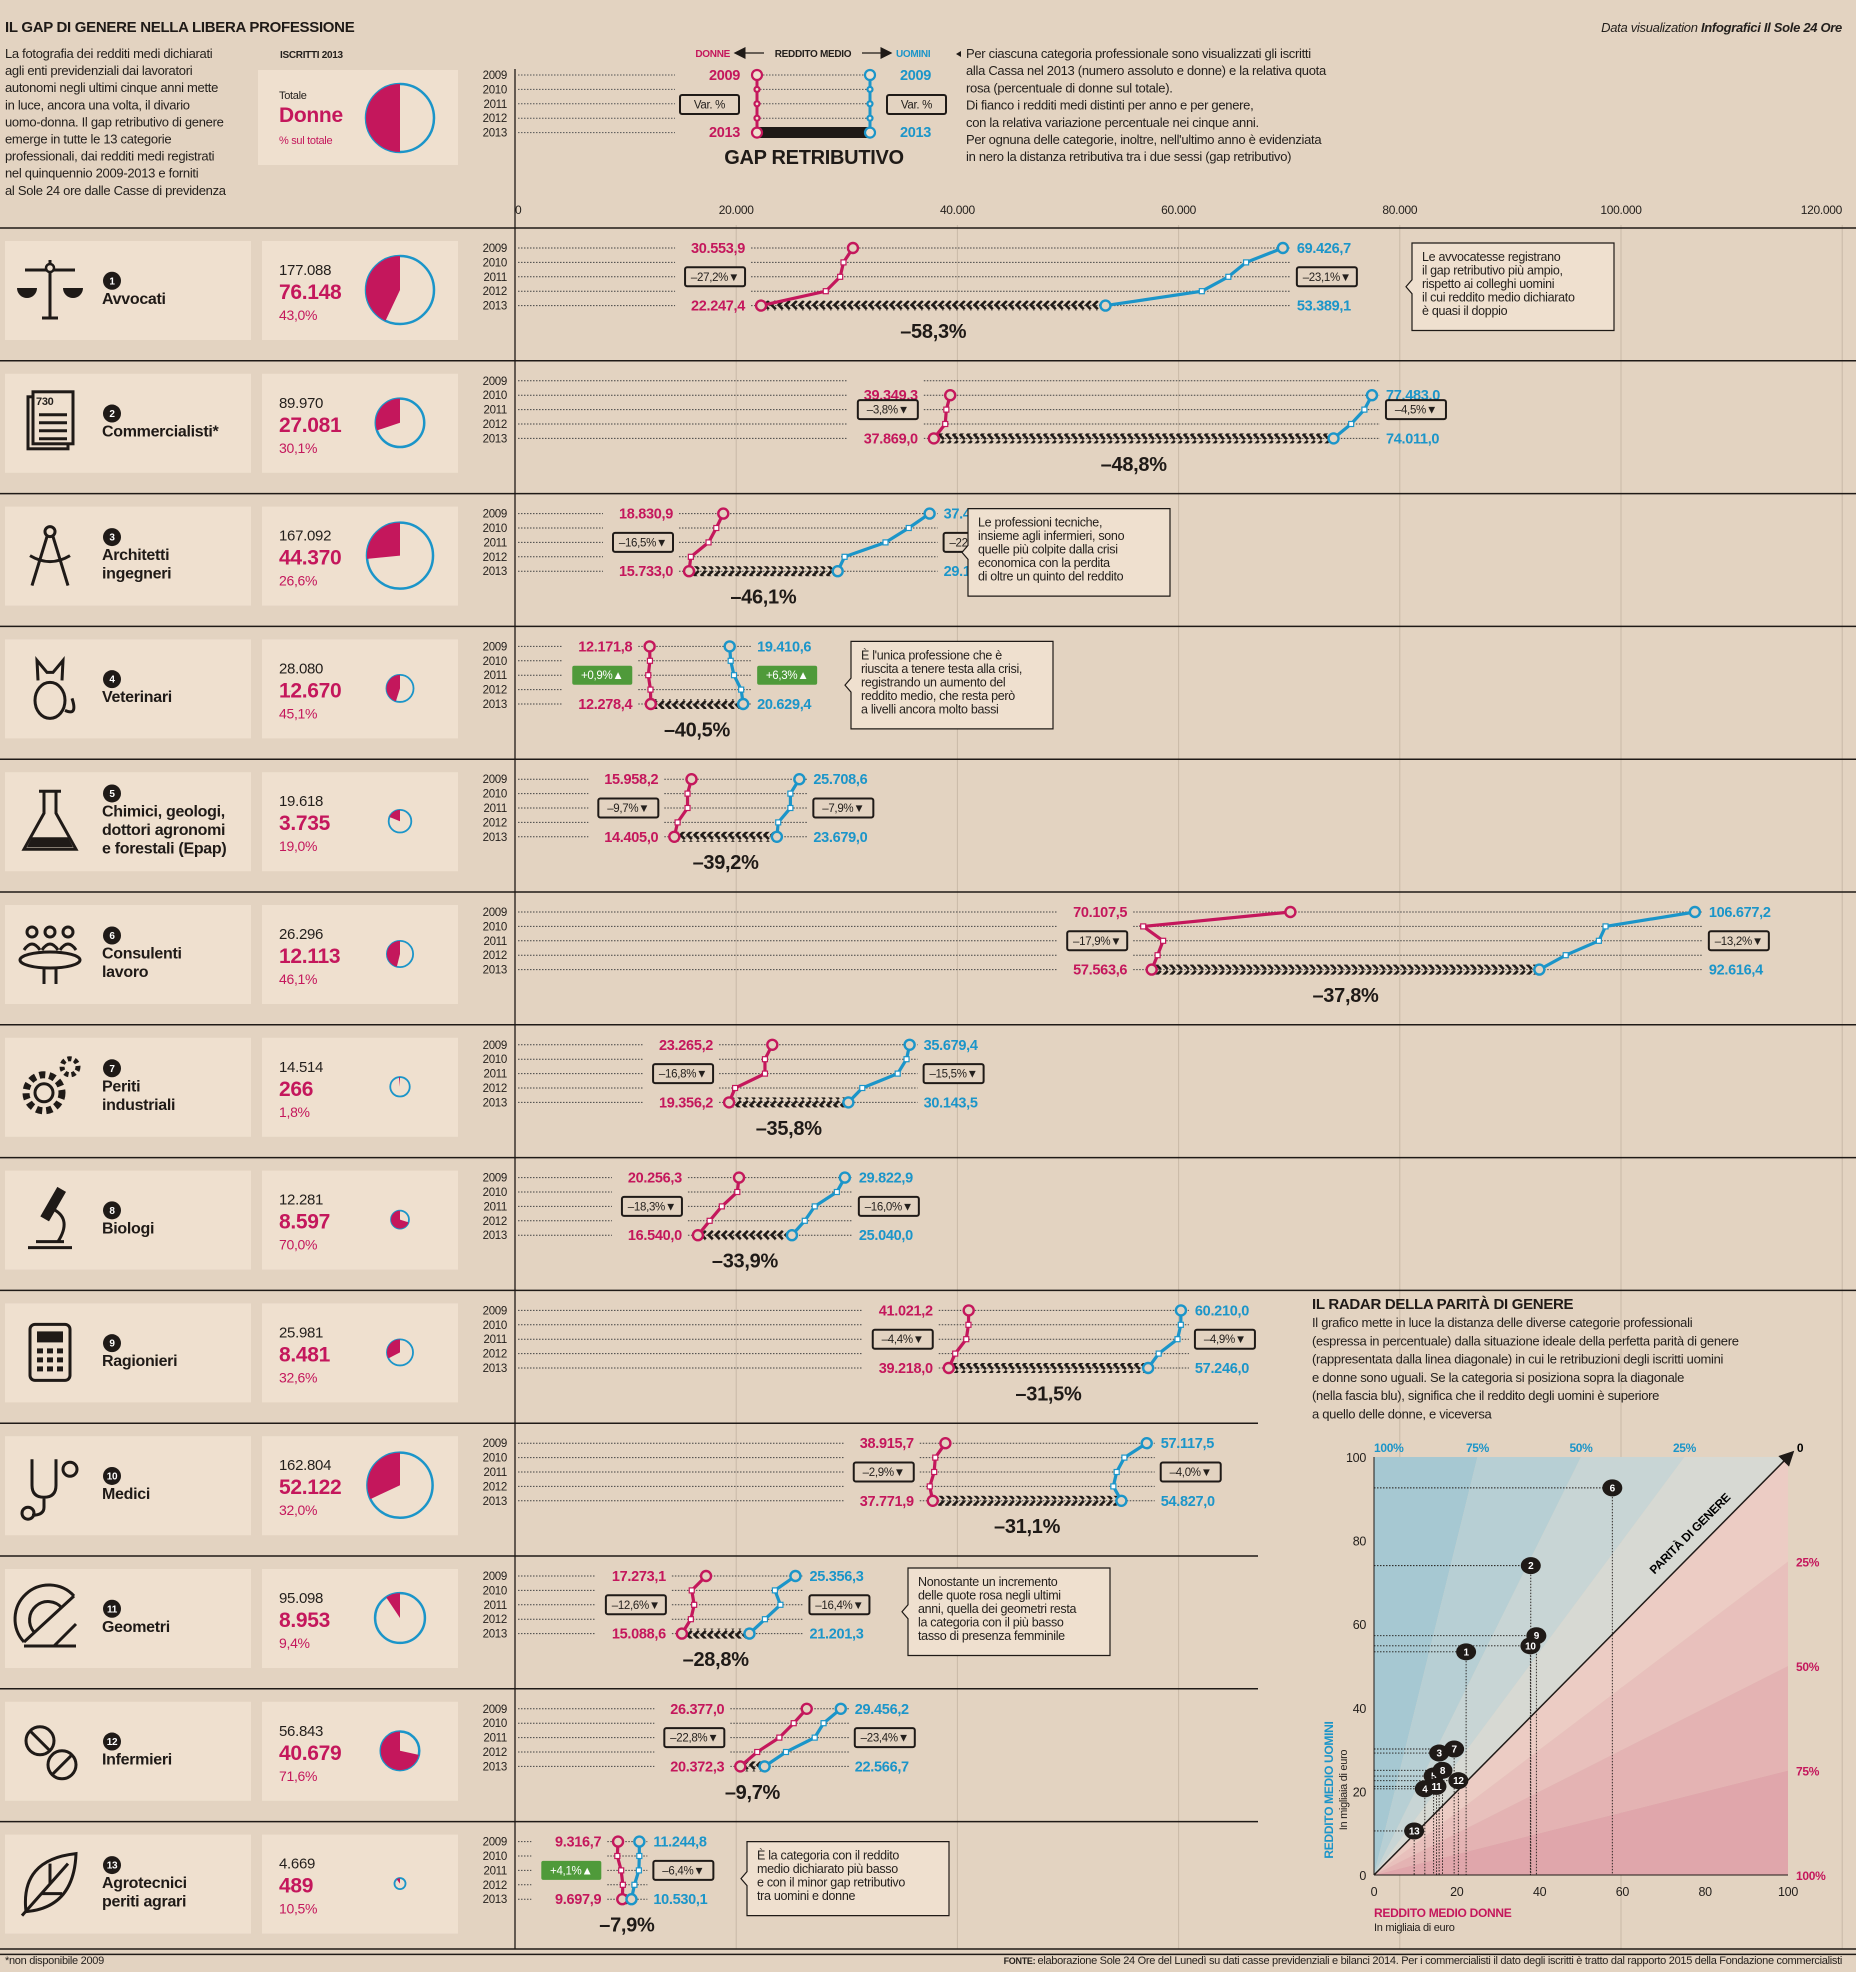 This screenshot has width=1856, height=1972. Describe the element at coordinates (1808, 1667) in the screenshot. I see `radar-right-label: 50%` at that location.